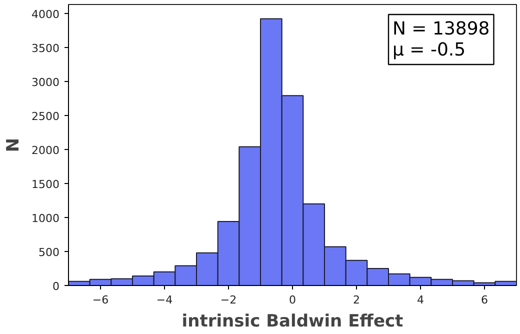 The image size is (520, 334). What do you see at coordinates (164, 300) in the screenshot?
I see `x-tick-label: −4` at bounding box center [164, 300].